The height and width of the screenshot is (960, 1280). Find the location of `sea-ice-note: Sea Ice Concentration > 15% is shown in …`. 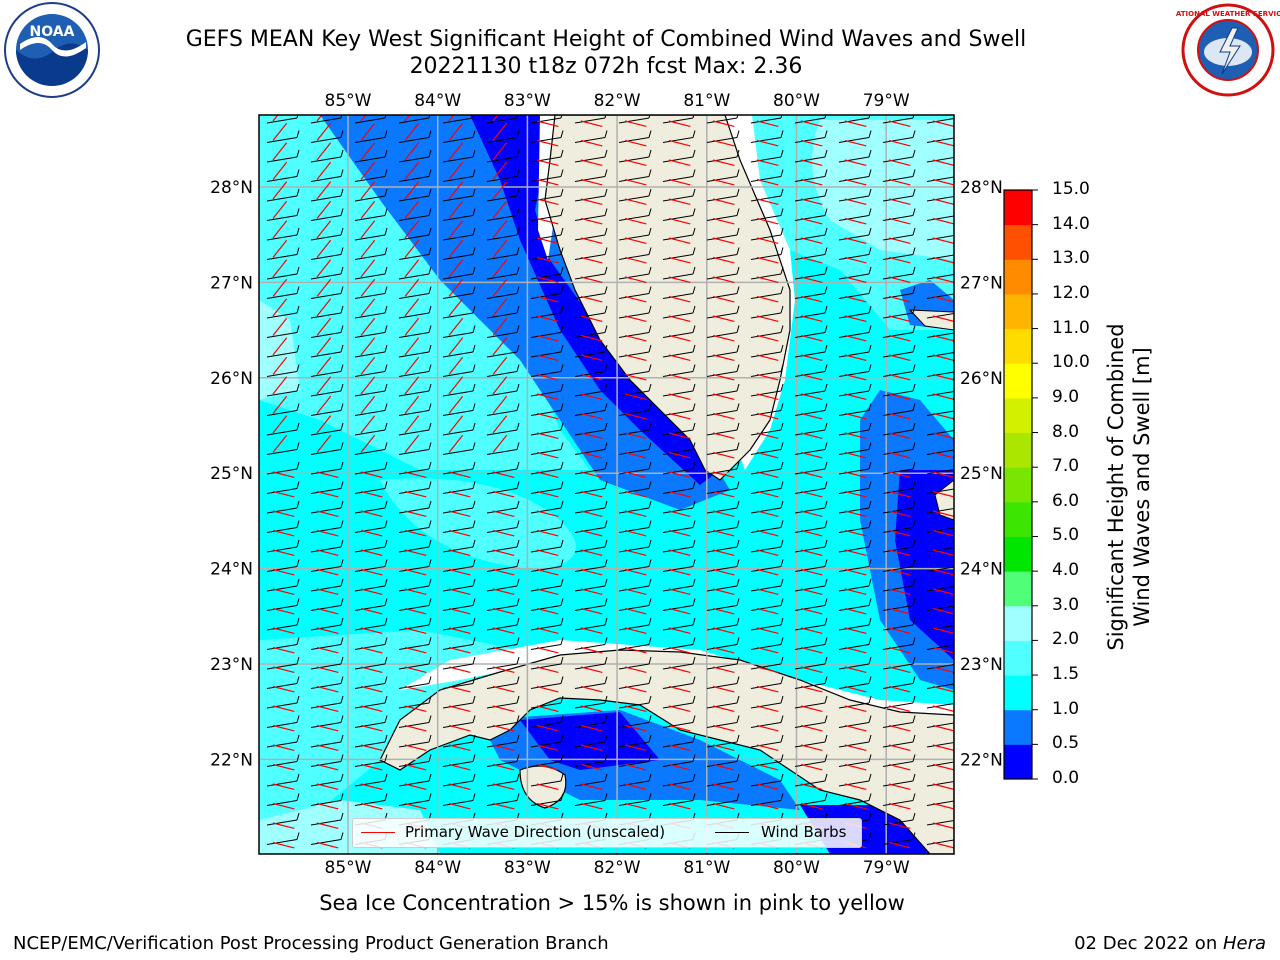

sea-ice-note: Sea Ice Concentration > 15% is shown in … is located at coordinates (612, 903).